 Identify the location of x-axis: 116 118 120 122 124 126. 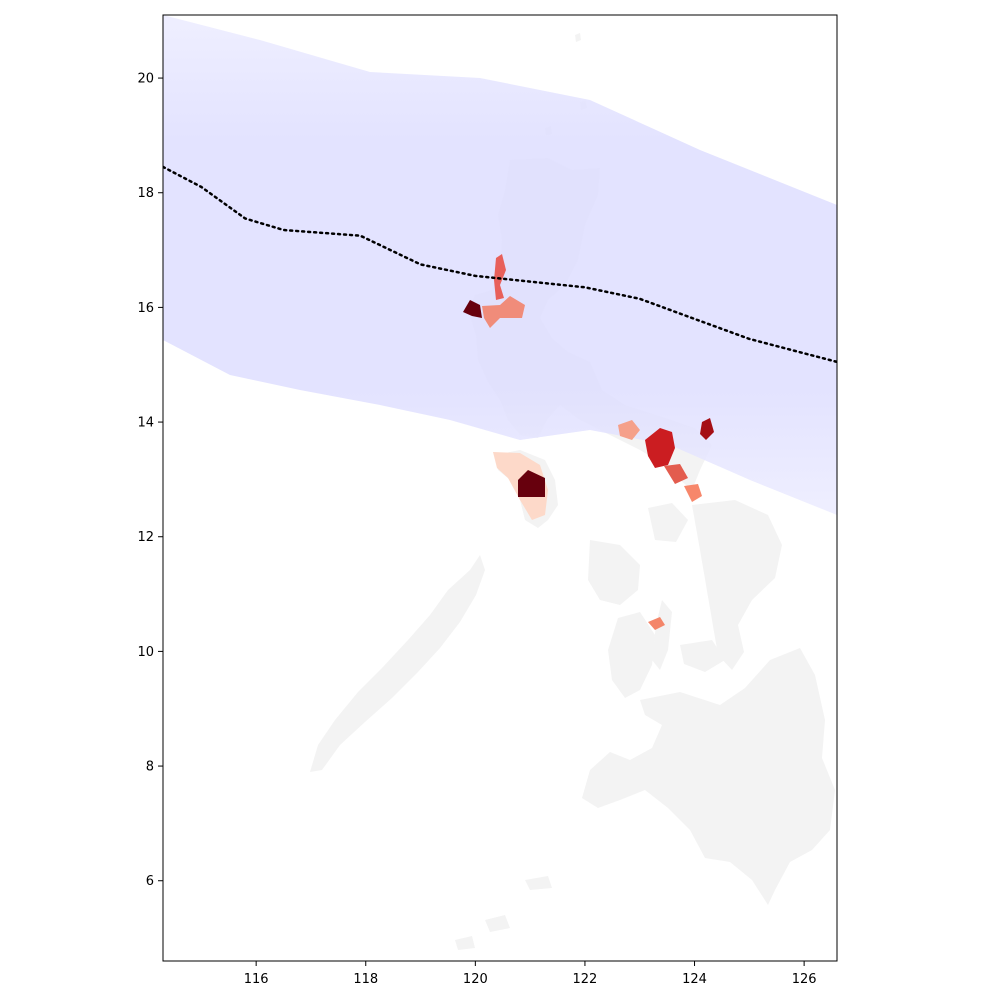
(530, 974).